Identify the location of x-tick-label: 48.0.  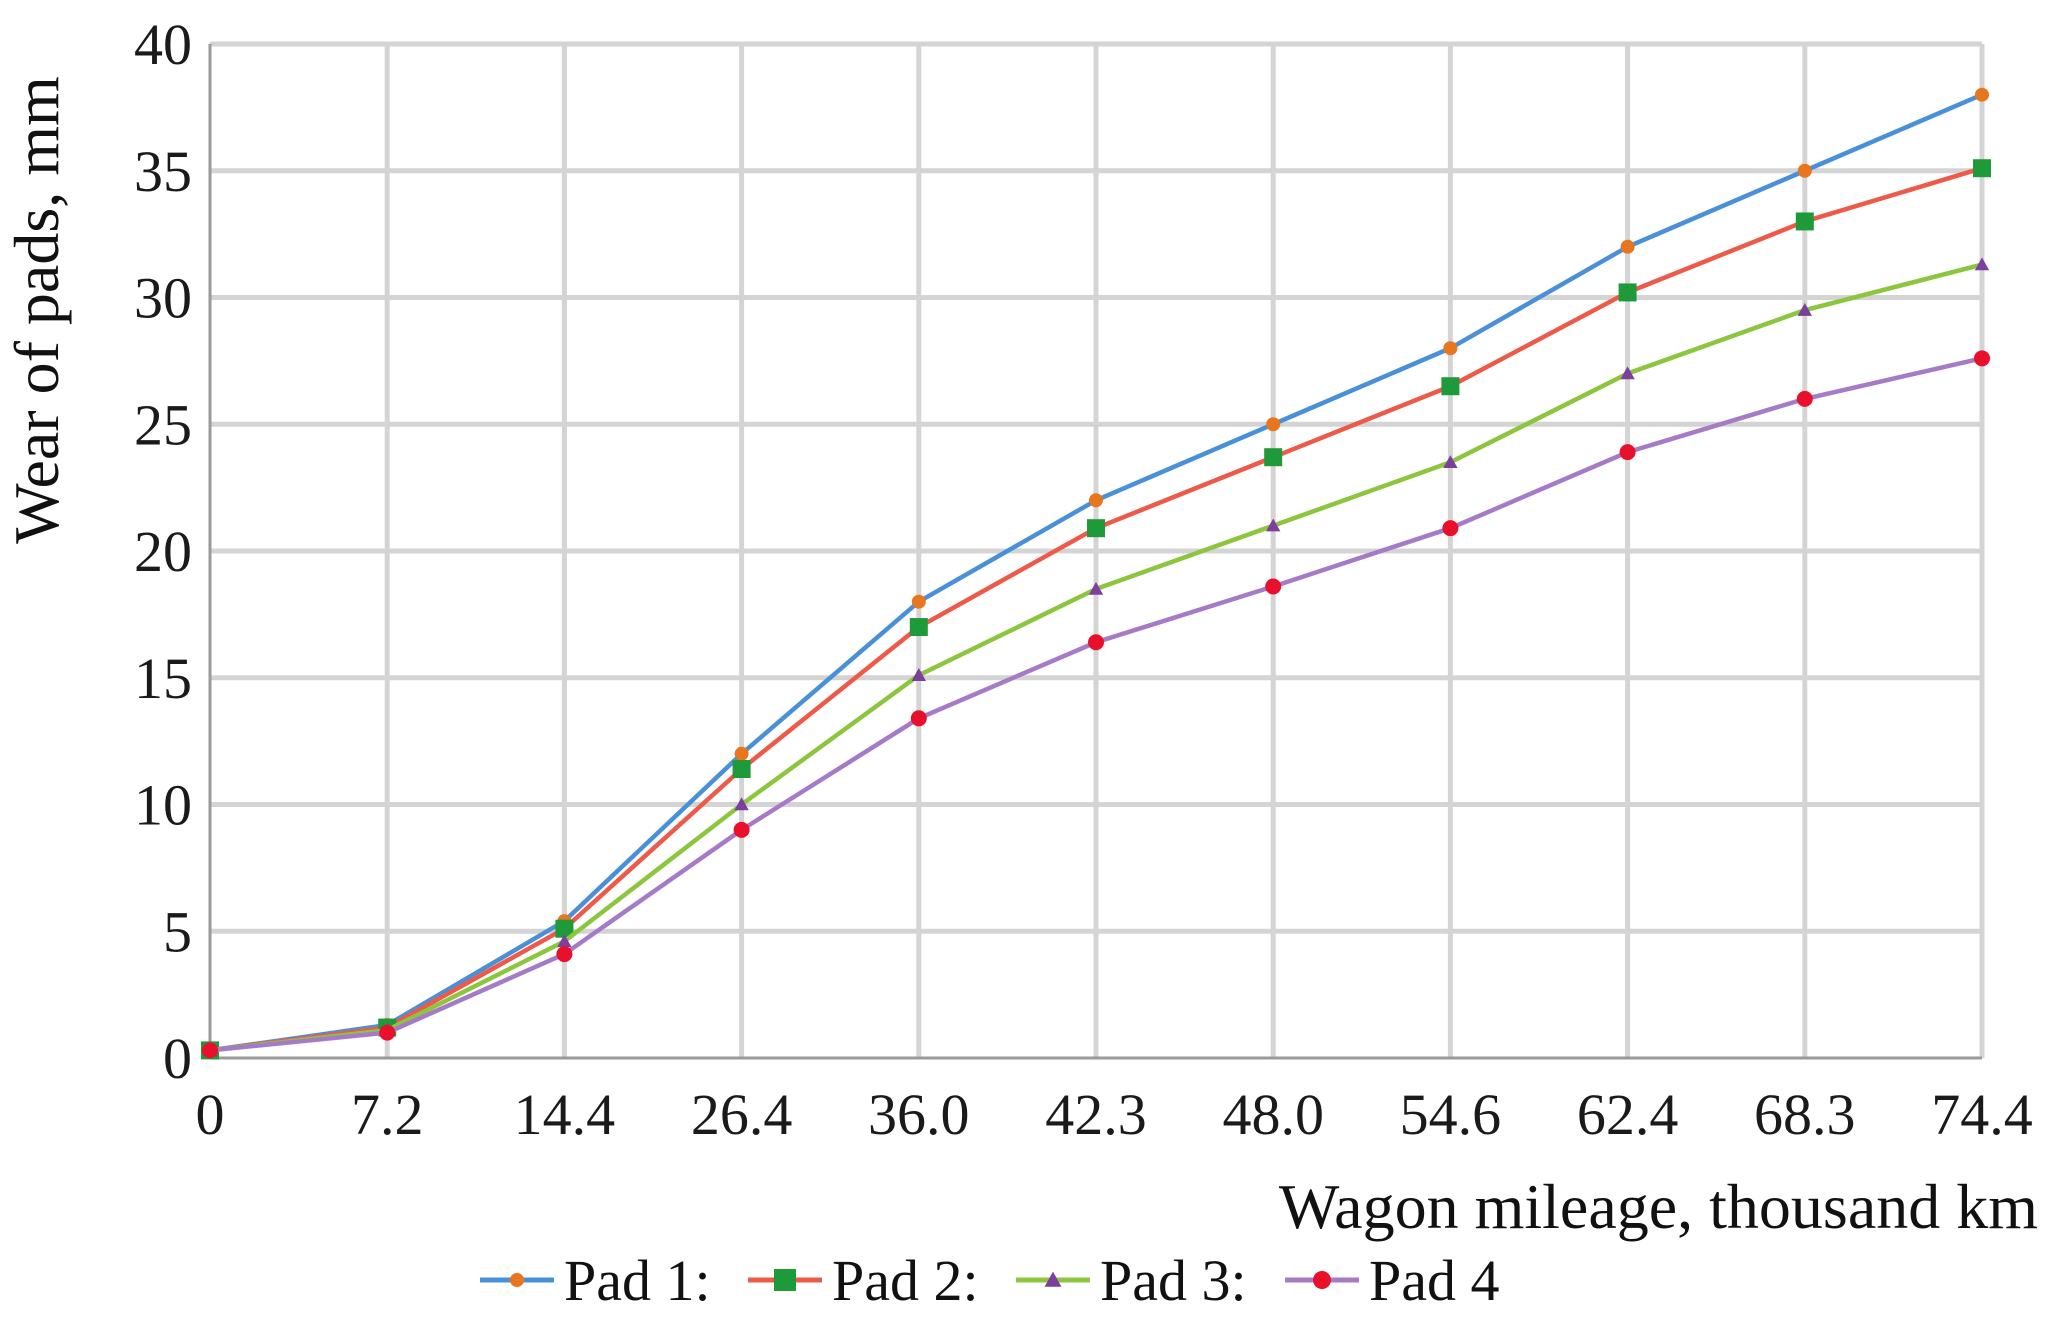
(1273, 1114).